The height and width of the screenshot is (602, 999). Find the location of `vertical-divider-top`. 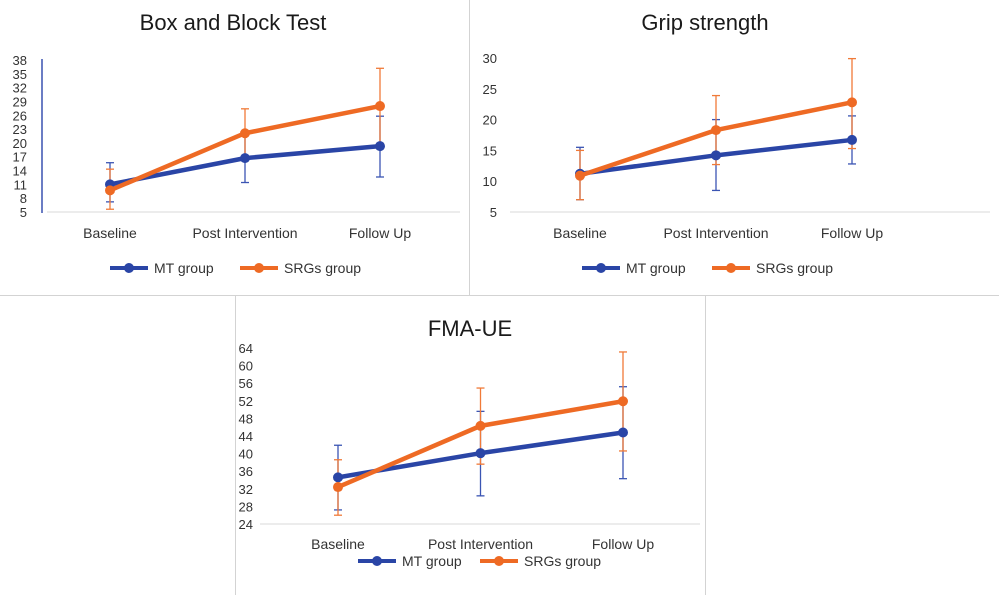

vertical-divider-top is located at coordinates (469, 147).